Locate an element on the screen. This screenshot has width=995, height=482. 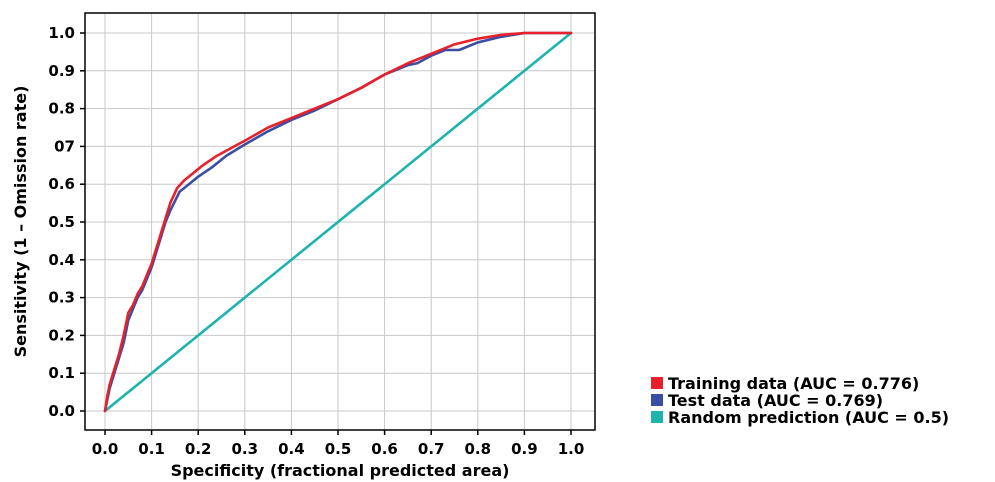
y-tick-label: 07 is located at coordinates (64, 146).